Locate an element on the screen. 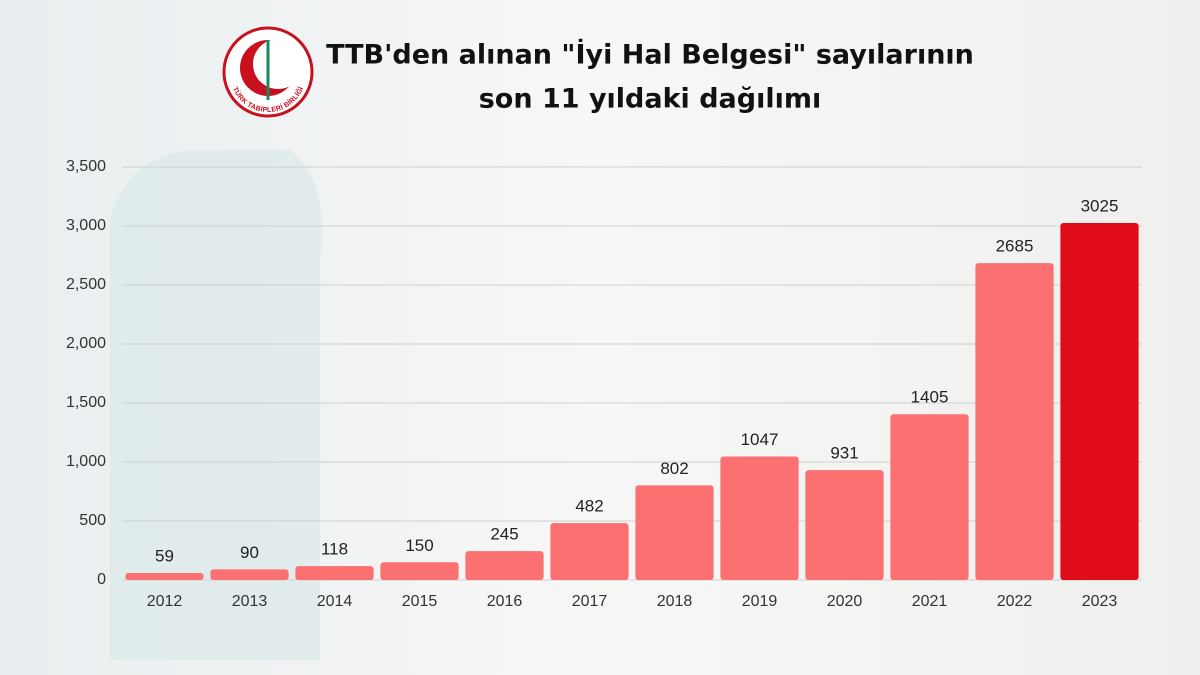 The width and height of the screenshot is (1200, 675). y-tick-label: 1,500 is located at coordinates (86, 402).